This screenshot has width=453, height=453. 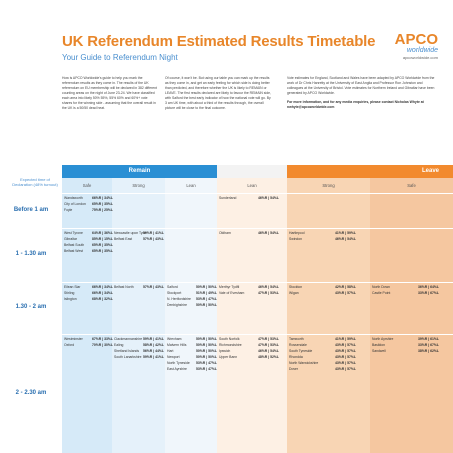 I want to click on area-vote-share: 41%R | 59%L, so click(x=345, y=339).